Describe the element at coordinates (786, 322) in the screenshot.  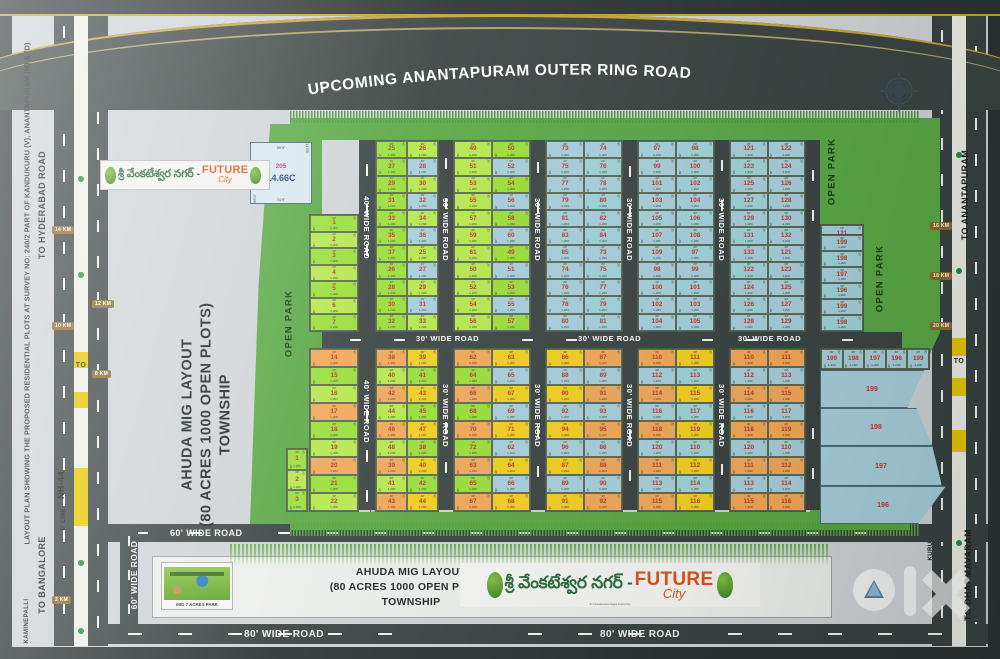
I see `plot-cell: 40' 30' 129 30' 1,200` at that location.